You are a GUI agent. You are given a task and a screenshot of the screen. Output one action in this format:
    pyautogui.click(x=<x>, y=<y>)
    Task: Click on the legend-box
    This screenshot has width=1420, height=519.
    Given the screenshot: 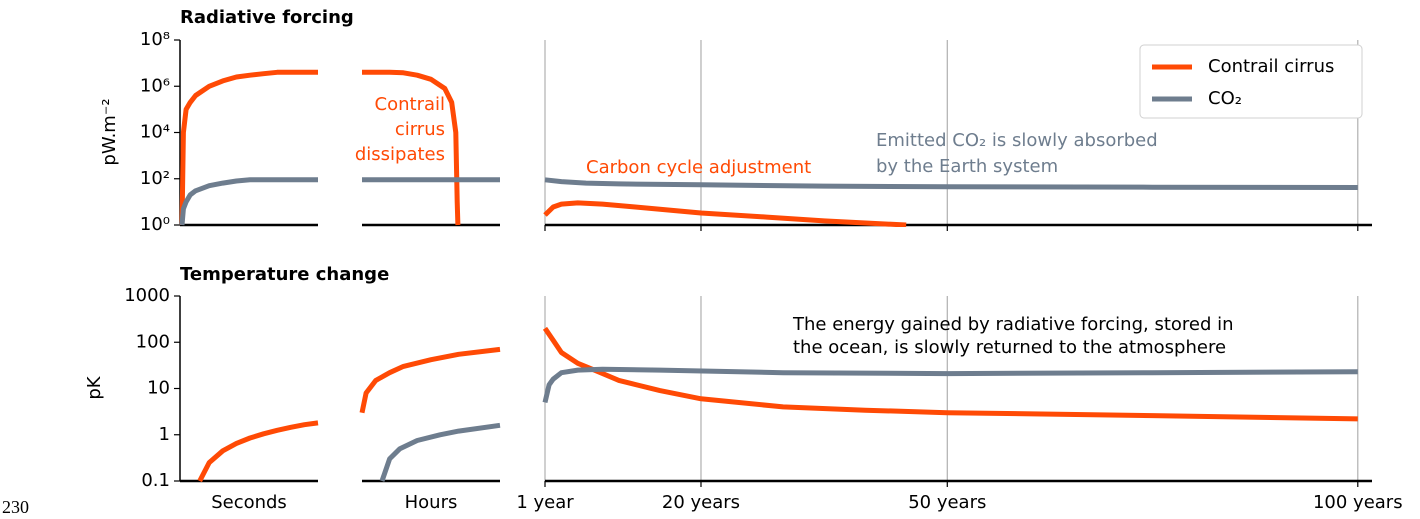 What is the action you would take?
    pyautogui.click(x=1251, y=81)
    